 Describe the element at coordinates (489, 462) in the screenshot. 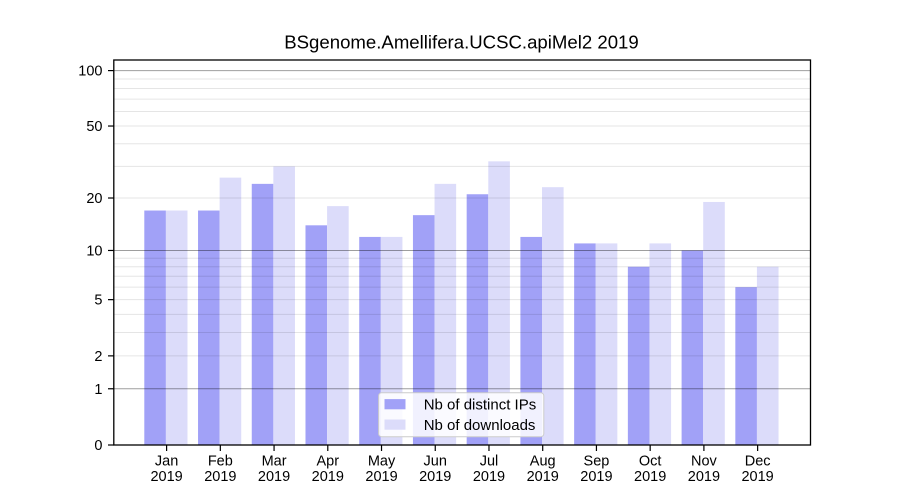

I see `svg-text: Jul` at that location.